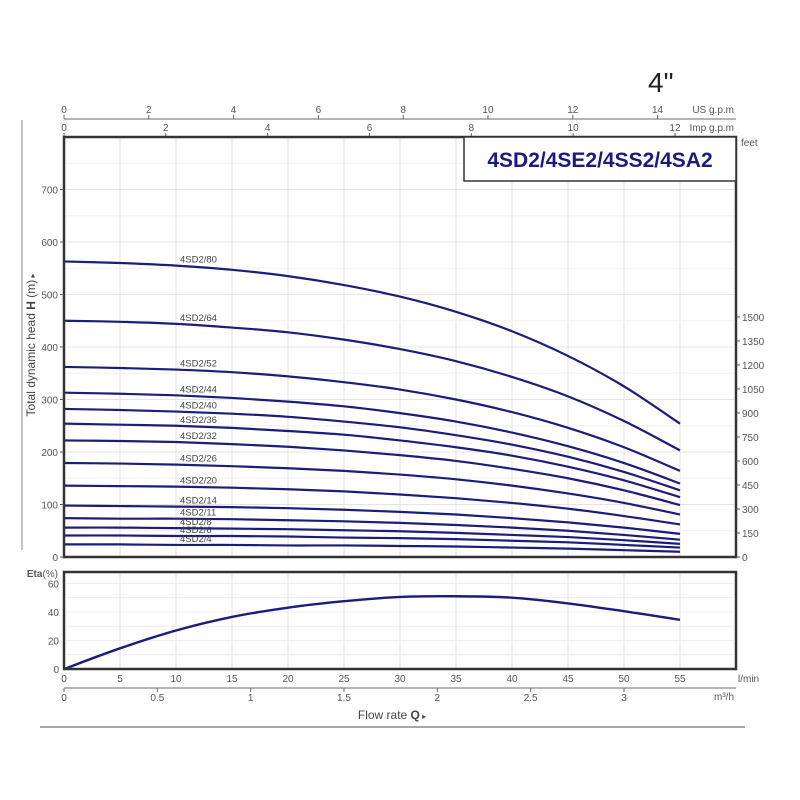 Image resolution: width=800 pixels, height=800 pixels. Describe the element at coordinates (319, 110) in the screenshot. I see `us-gpm-tick: 6` at that location.